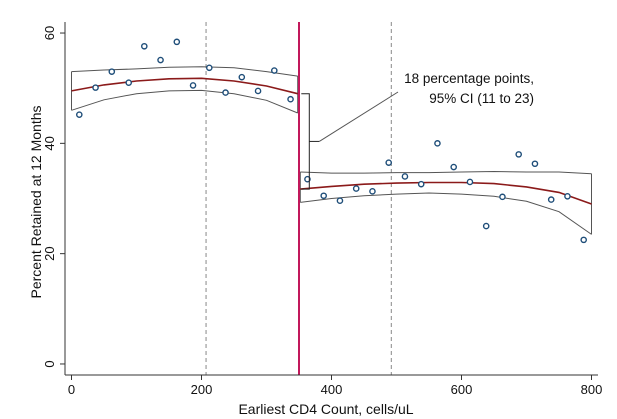 The image size is (617, 419). Describe the element at coordinates (481, 98) in the screenshot. I see `annotation-line-2: 95% CI (11 to 23)` at that location.